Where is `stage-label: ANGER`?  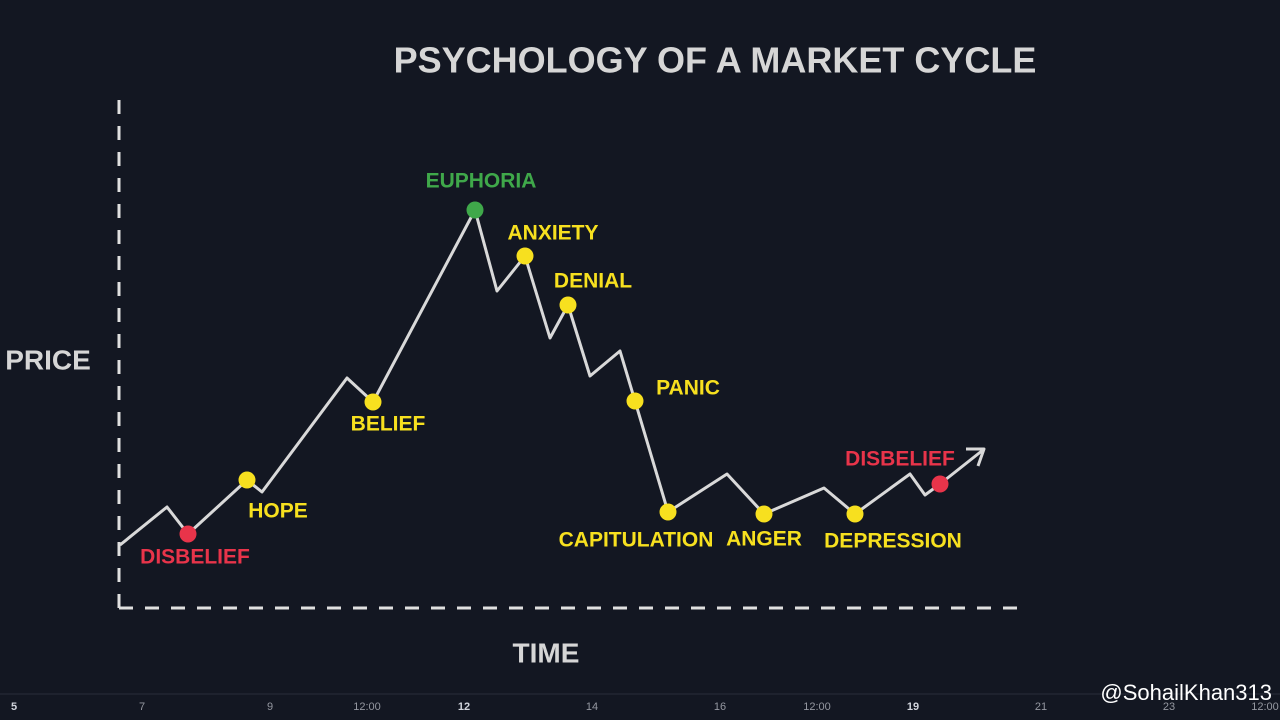 stage-label: ANGER is located at coordinates (764, 539).